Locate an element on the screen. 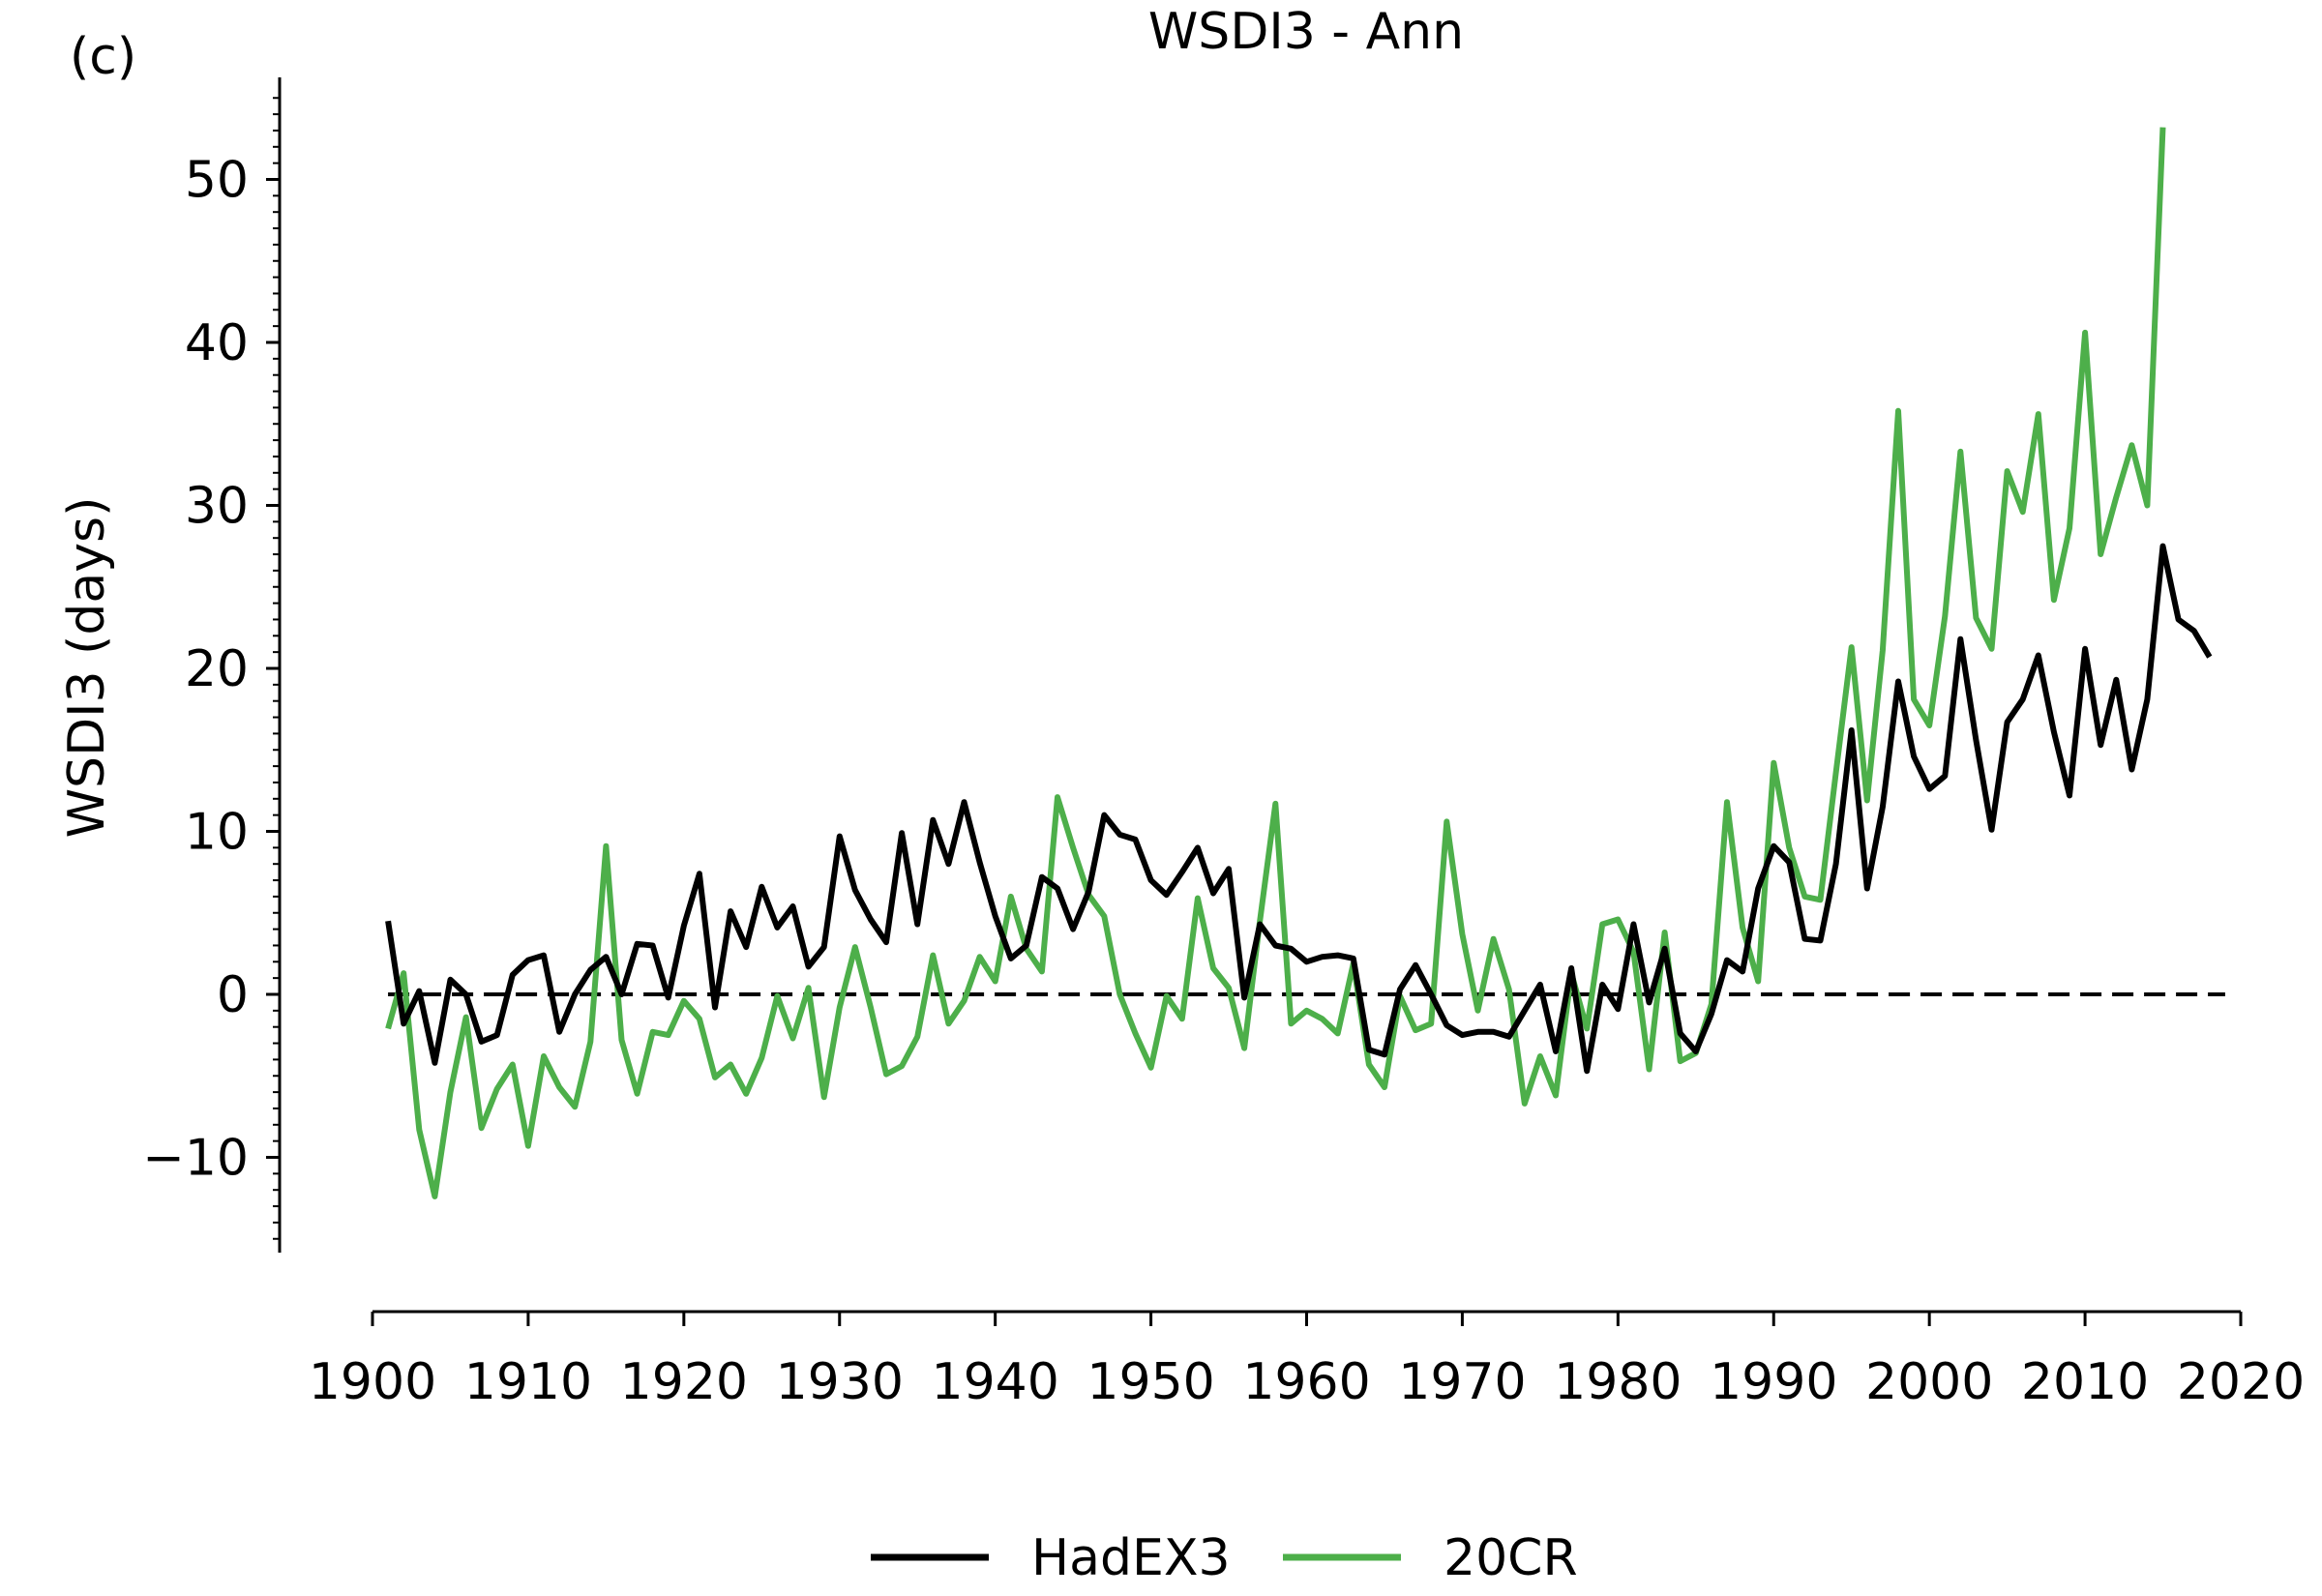  y-tick-label: 30 is located at coordinates (217, 507).